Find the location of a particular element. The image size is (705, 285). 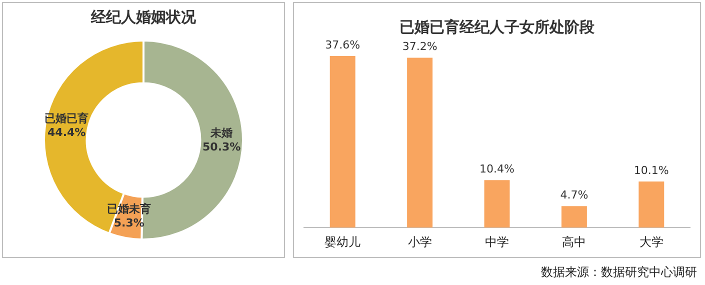

x-tick-label: 大学 is located at coordinates (651, 241).